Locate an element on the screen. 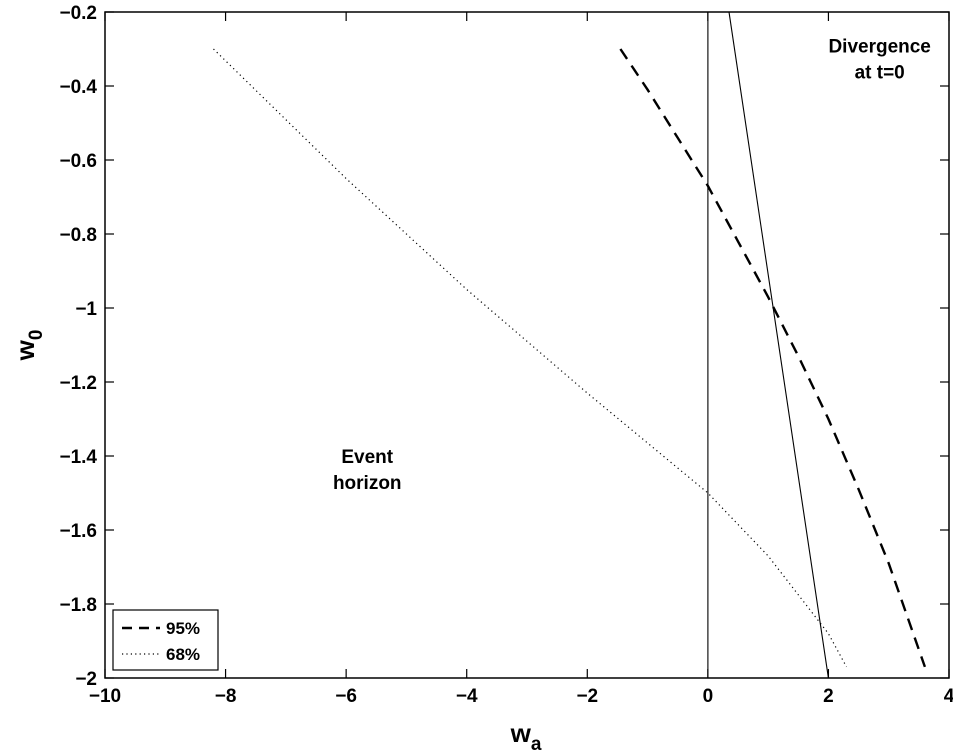  legend-label-68: 68% is located at coordinates (183, 654).